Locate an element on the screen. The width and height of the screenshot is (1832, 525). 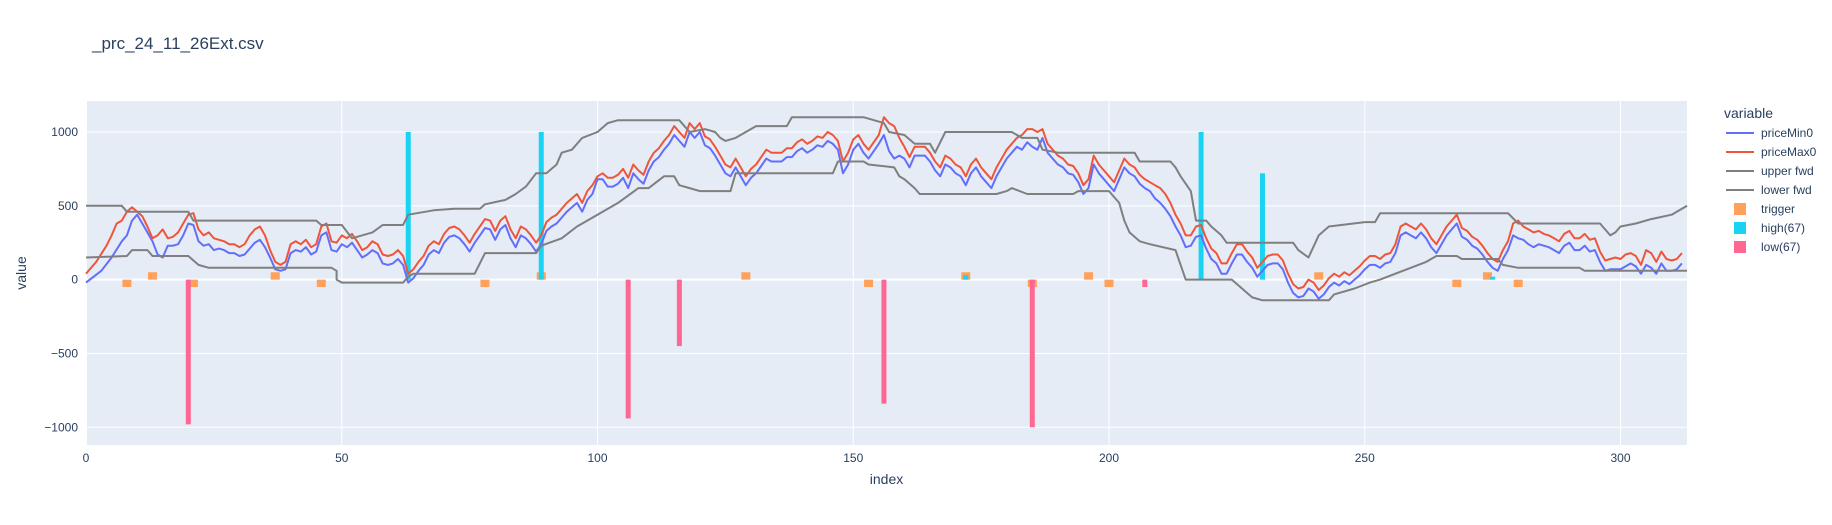
legend-label: upper fwd is located at coordinates (1787, 171).